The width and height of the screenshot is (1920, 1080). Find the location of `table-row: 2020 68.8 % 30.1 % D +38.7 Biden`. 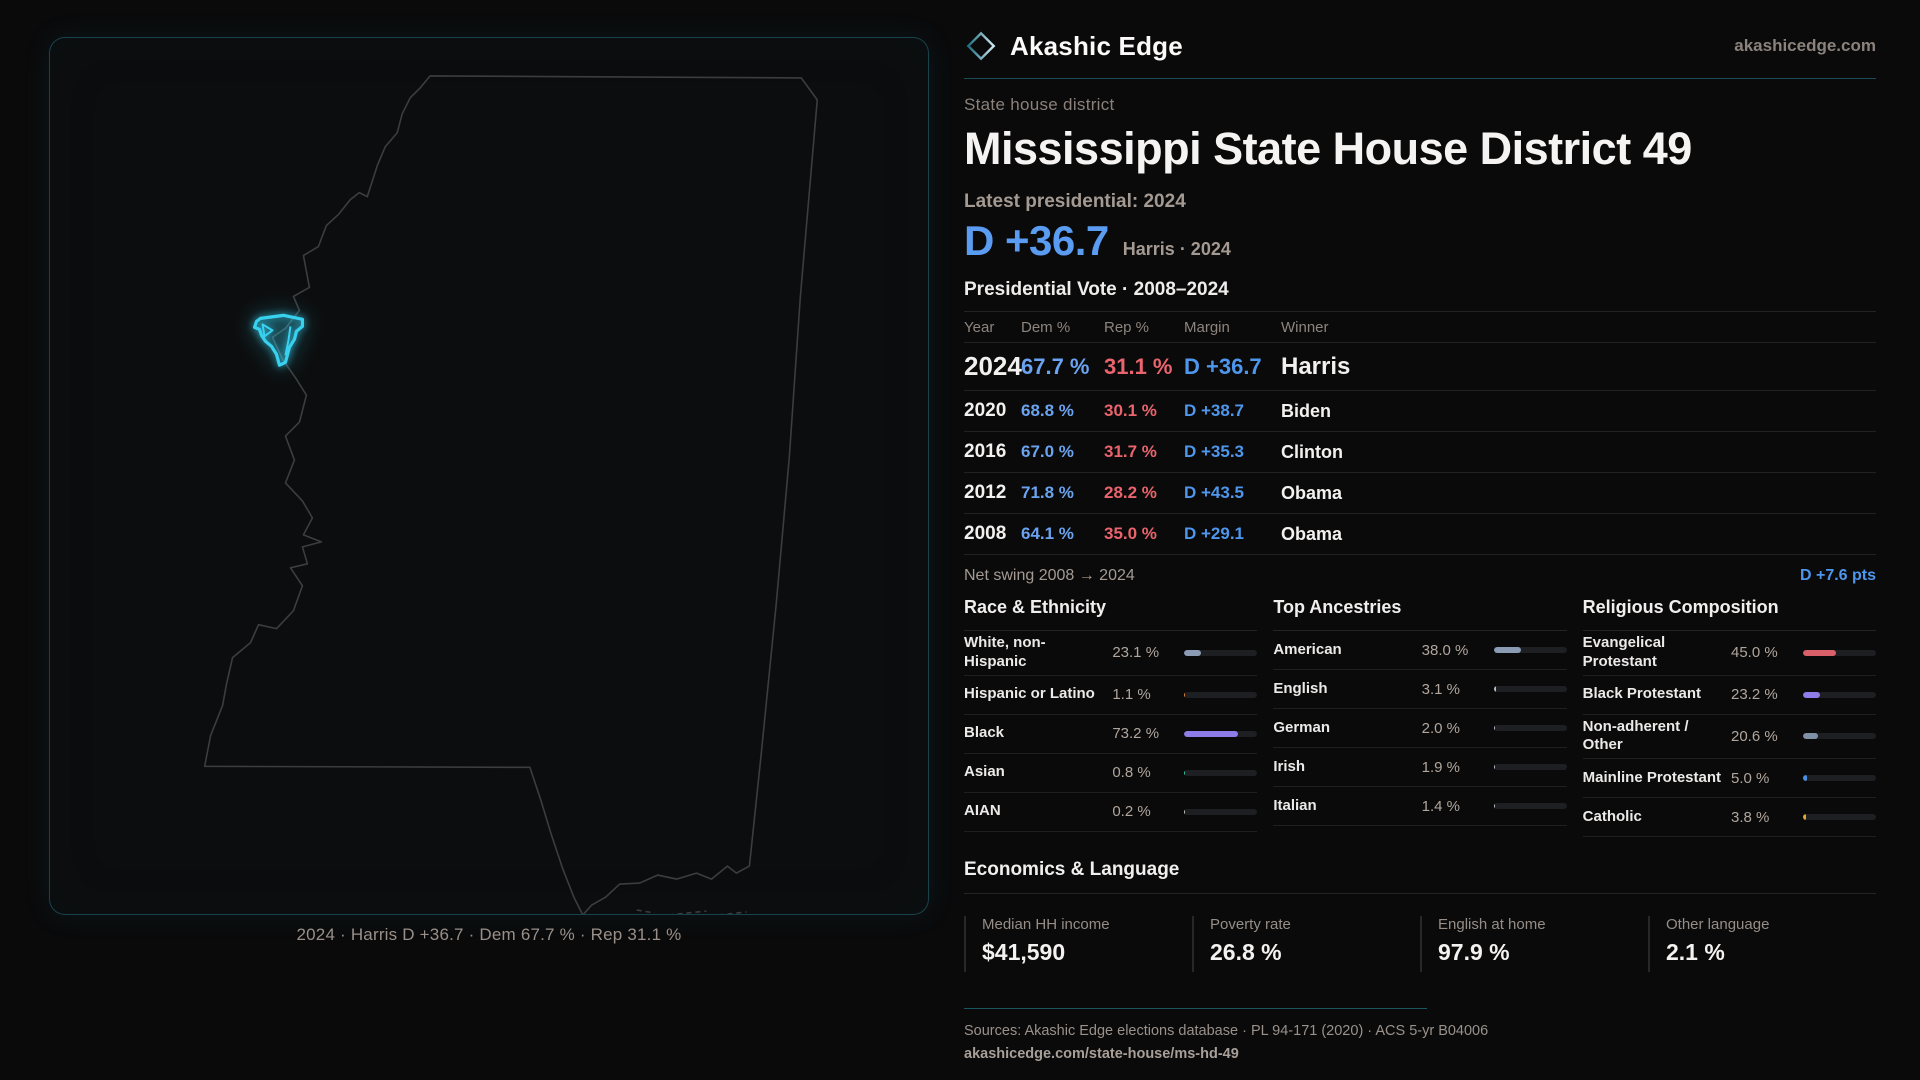

table-row: 2020 68.8 % 30.1 % D +38.7 Biden is located at coordinates (1420, 411).